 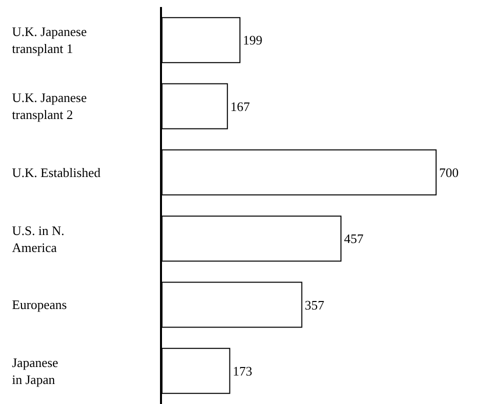 I want to click on data-label: 357, so click(x=314, y=304).